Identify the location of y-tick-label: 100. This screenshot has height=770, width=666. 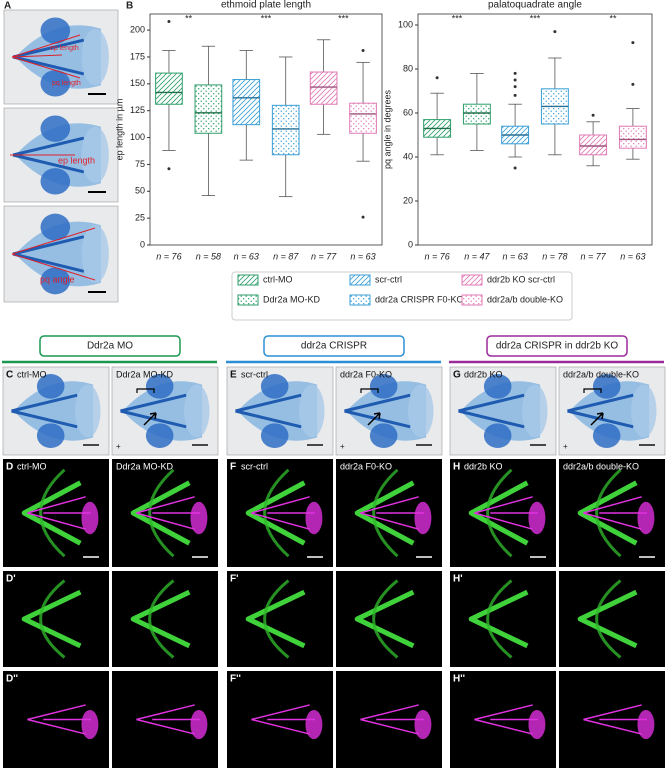
(137, 137).